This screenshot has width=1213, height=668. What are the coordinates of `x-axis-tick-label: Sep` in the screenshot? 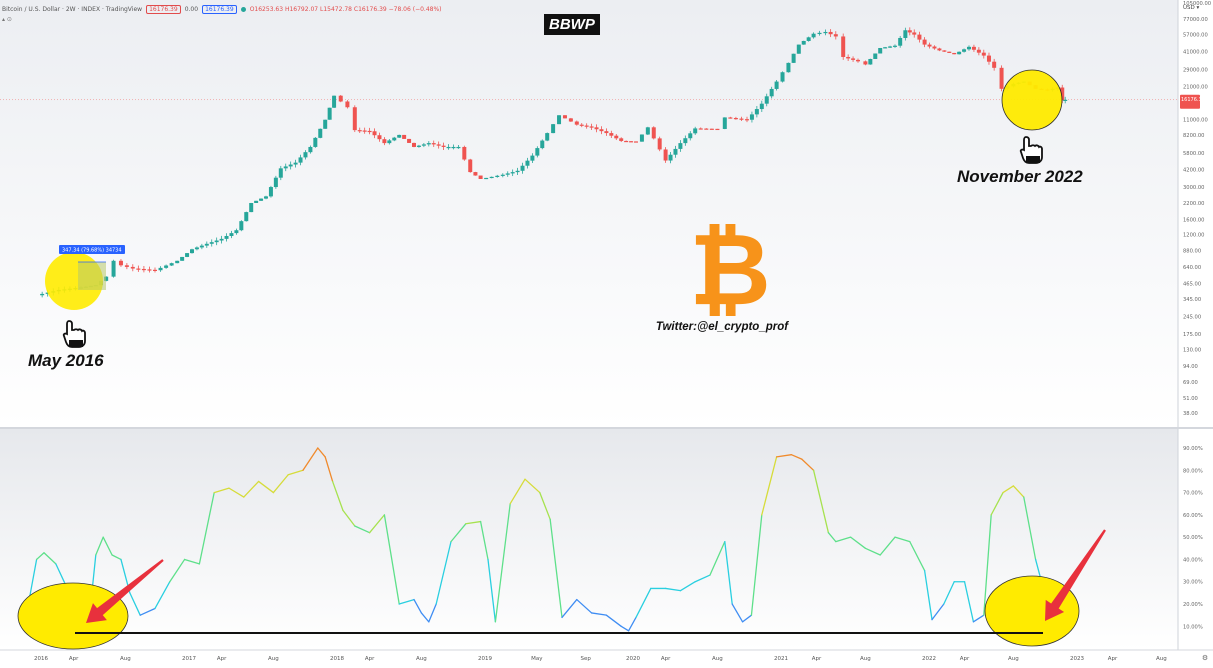 It's located at (585, 659).